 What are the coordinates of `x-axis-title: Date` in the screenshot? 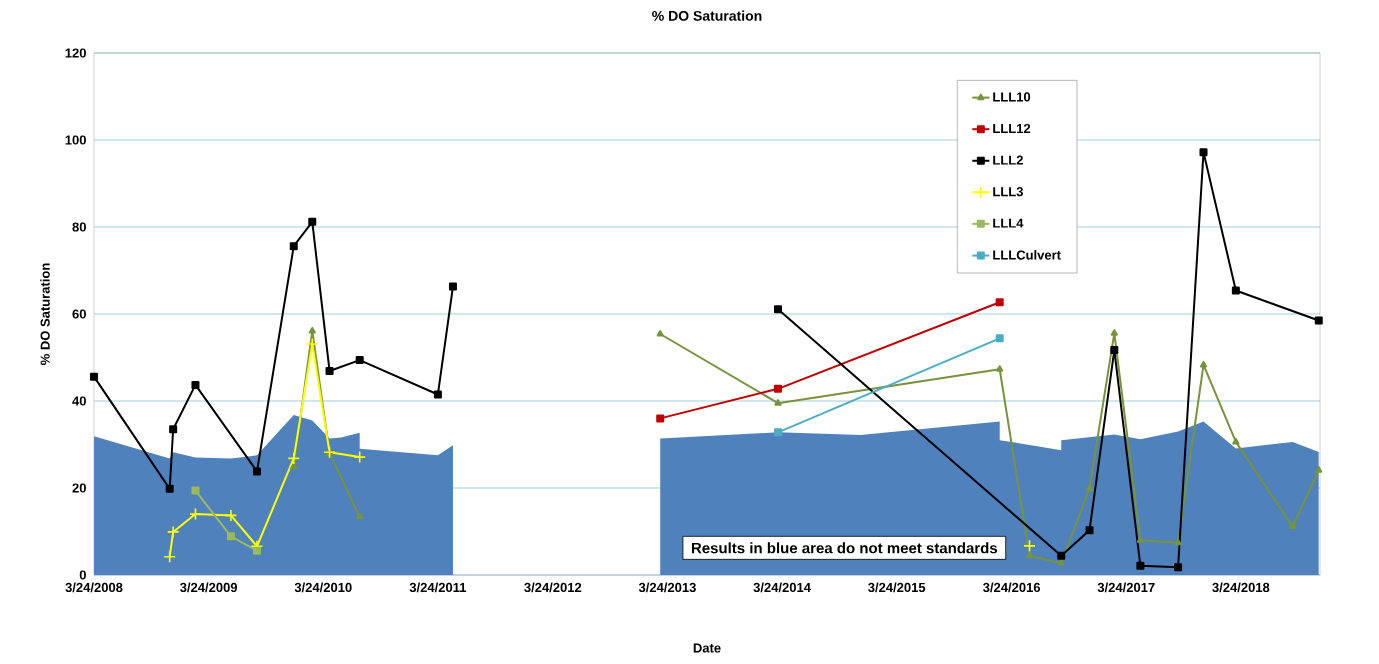 It's located at (707, 648).